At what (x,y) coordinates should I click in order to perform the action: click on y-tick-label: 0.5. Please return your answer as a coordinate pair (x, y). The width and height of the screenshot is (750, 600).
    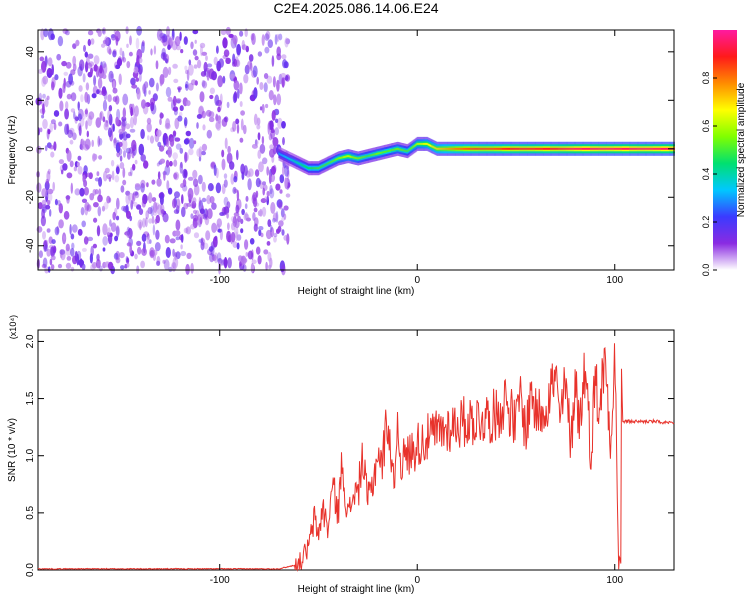
    Looking at the image, I should click on (30, 512).